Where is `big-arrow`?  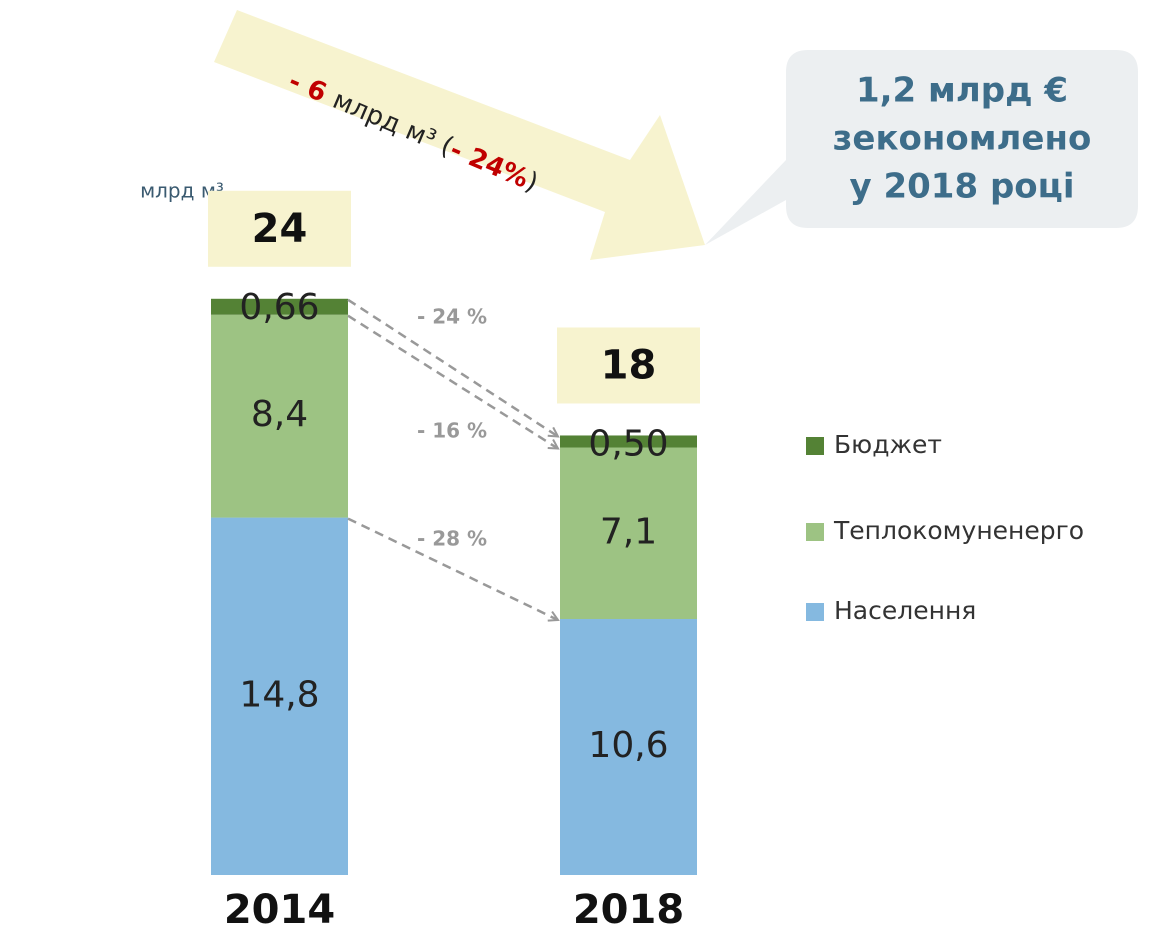
big-arrow is located at coordinates (459, 135).